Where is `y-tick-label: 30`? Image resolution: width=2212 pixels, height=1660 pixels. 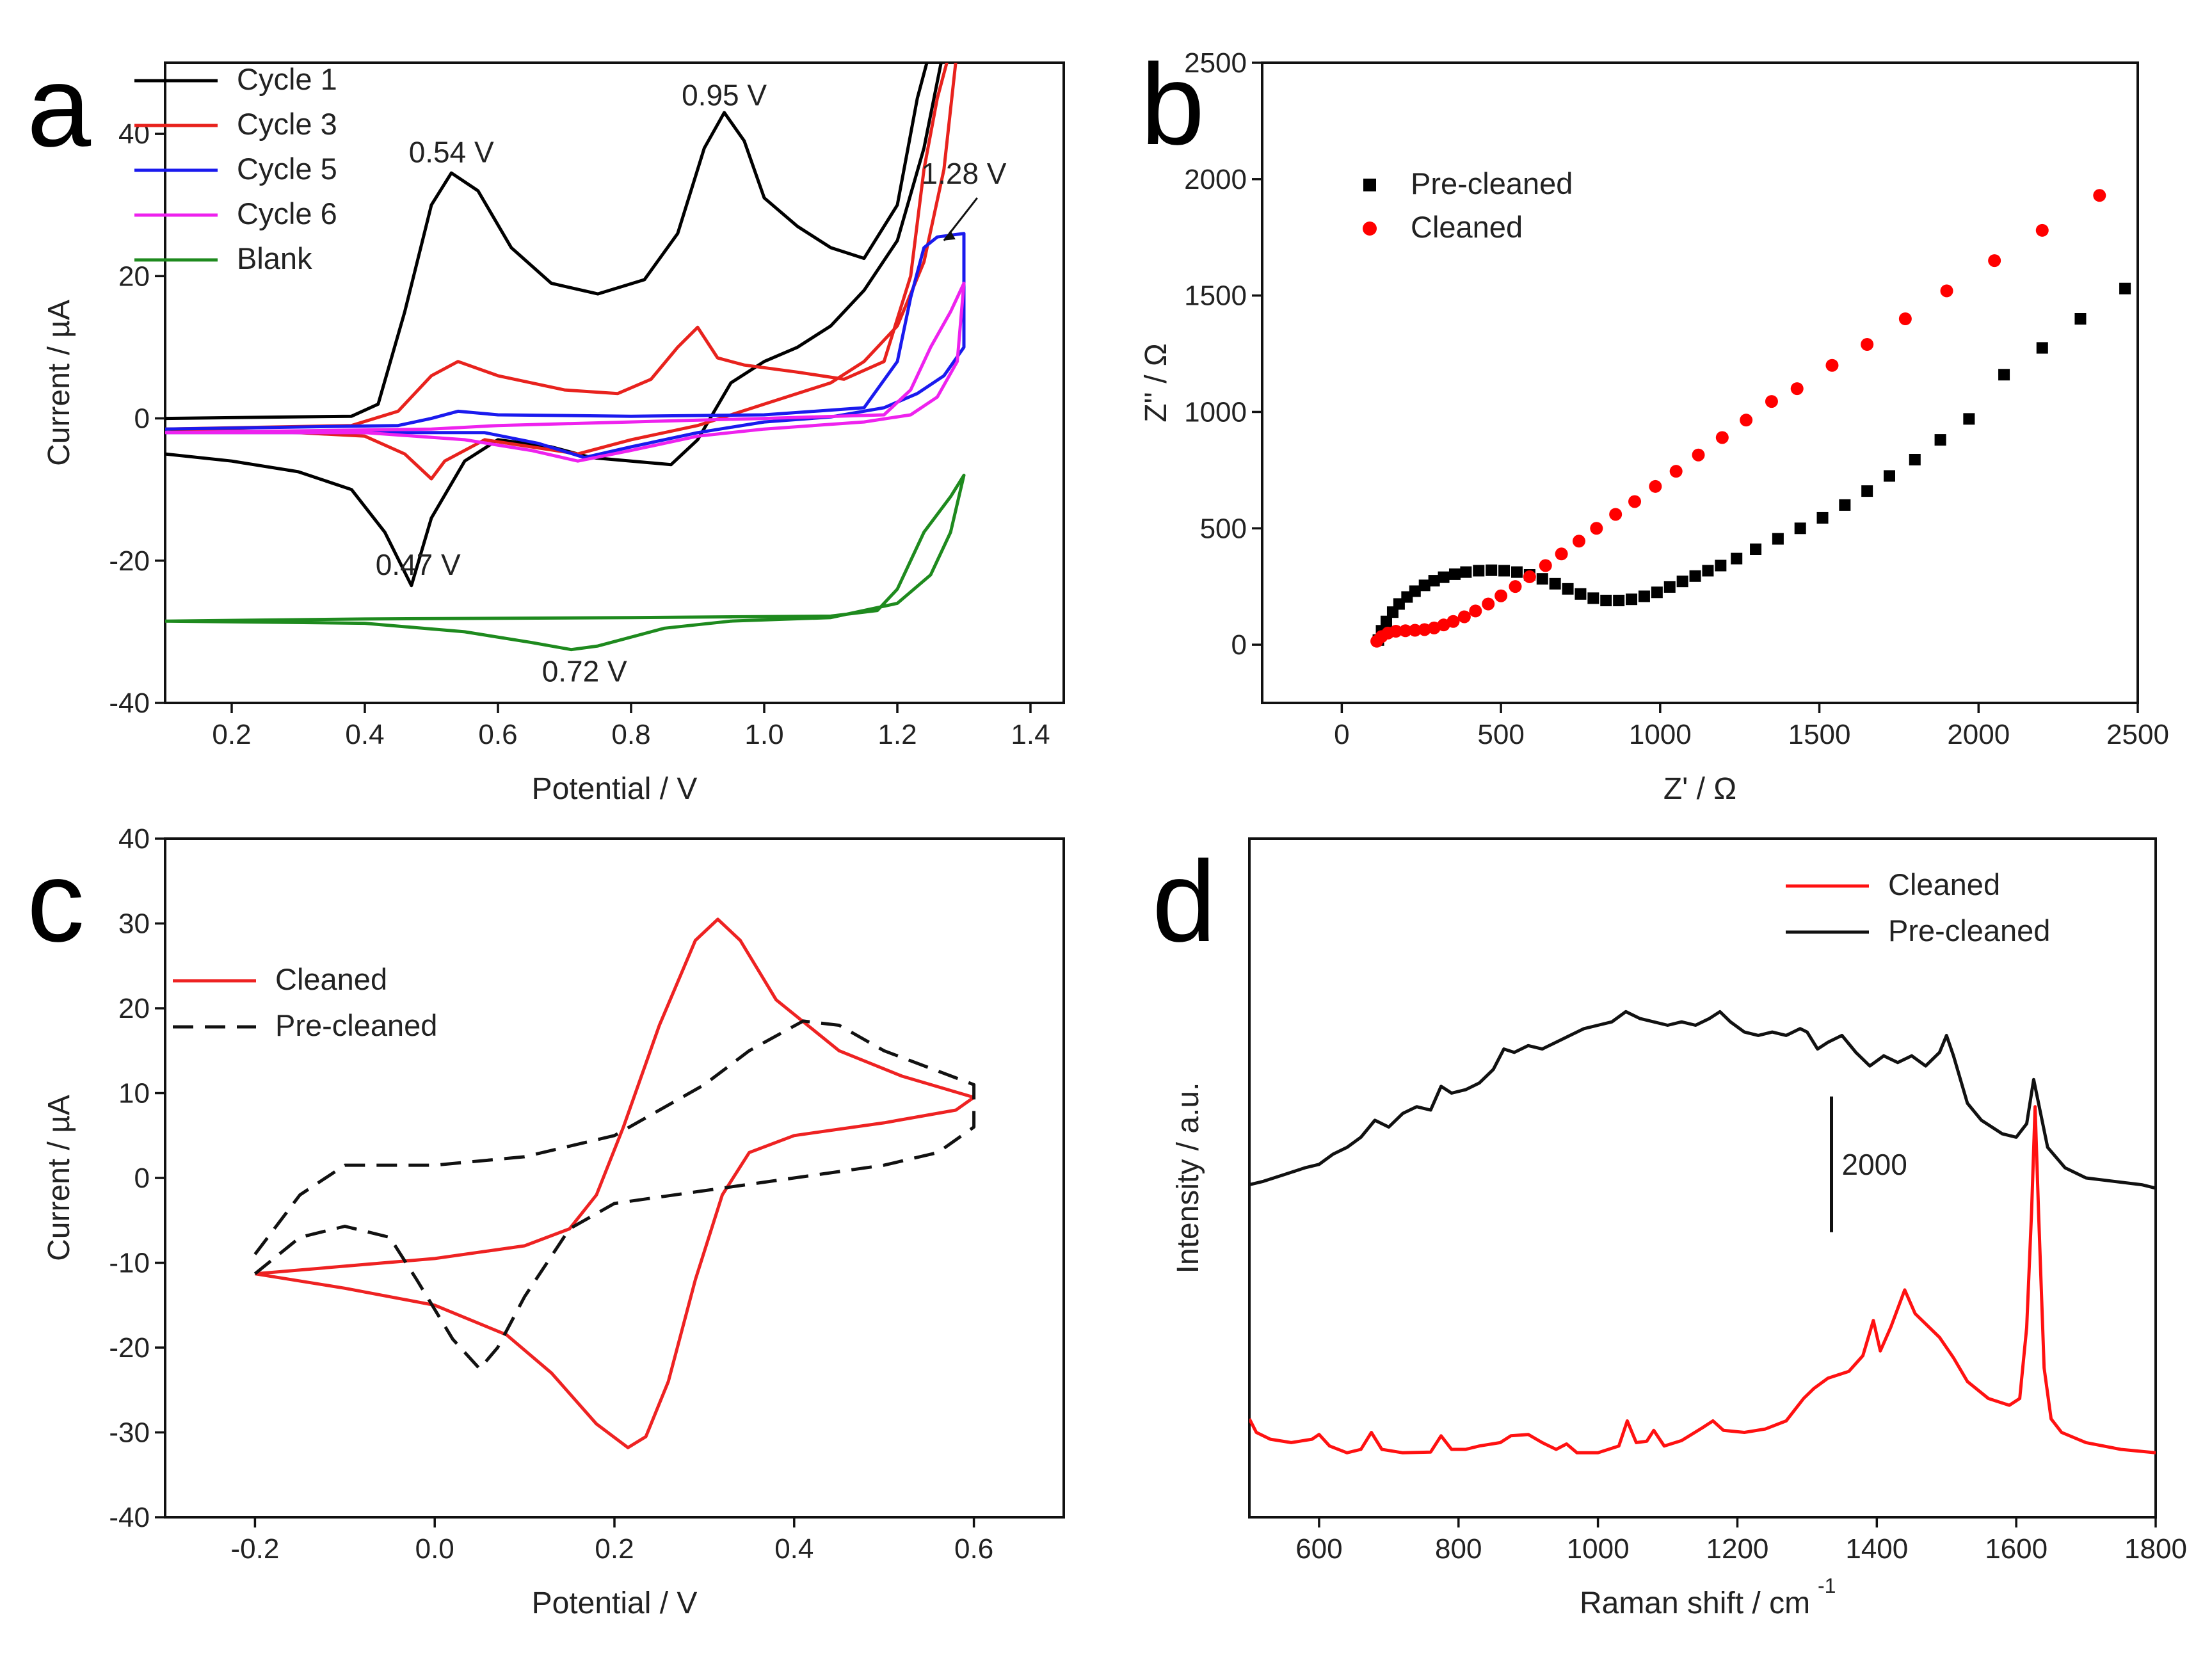 y-tick-label: 30 is located at coordinates (134, 924).